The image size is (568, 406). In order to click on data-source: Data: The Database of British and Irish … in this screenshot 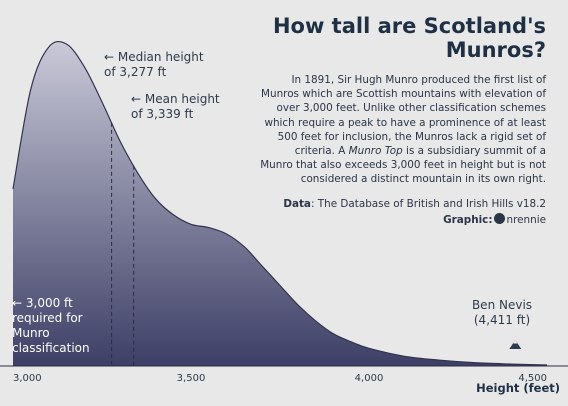, I will do `click(396, 204)`.